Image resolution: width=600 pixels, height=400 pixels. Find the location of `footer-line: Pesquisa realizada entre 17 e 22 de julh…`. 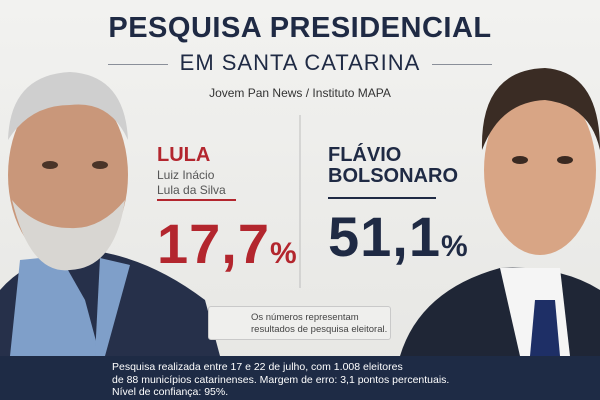

footer-line: Pesquisa realizada entre 17 e 22 de julh… is located at coordinates (257, 367).